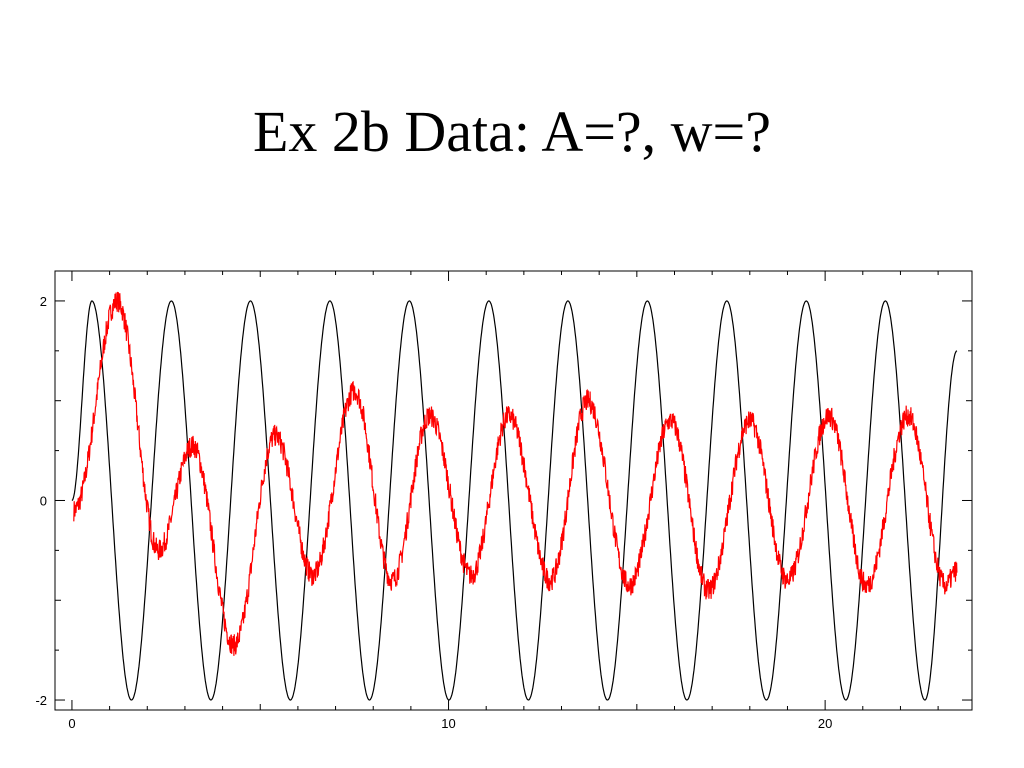  Describe the element at coordinates (41, 700) in the screenshot. I see `y-tick-label: -2` at that location.